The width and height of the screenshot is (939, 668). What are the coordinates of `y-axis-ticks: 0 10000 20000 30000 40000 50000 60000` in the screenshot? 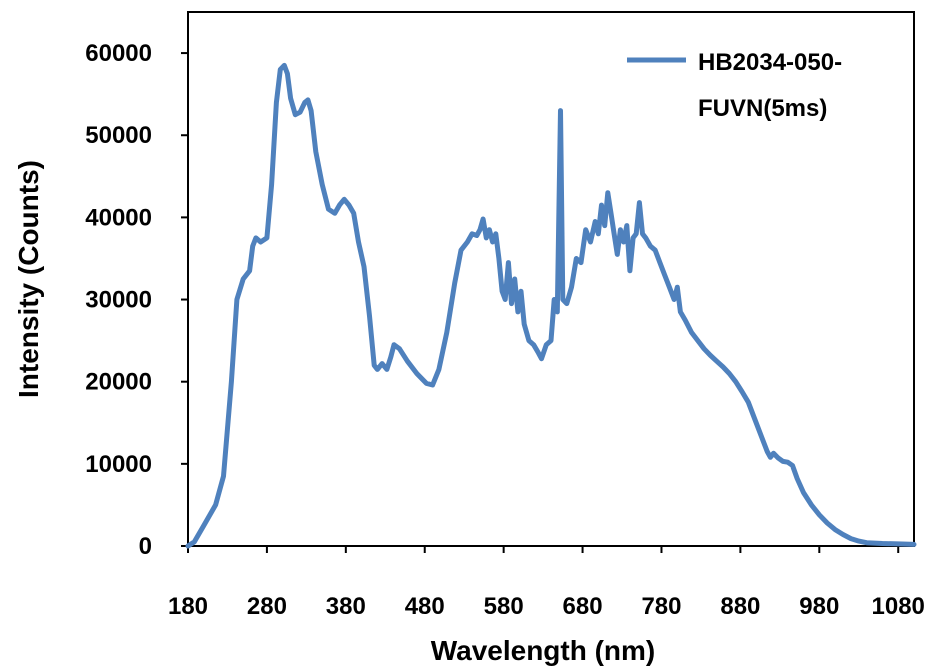 It's located at (136, 300).